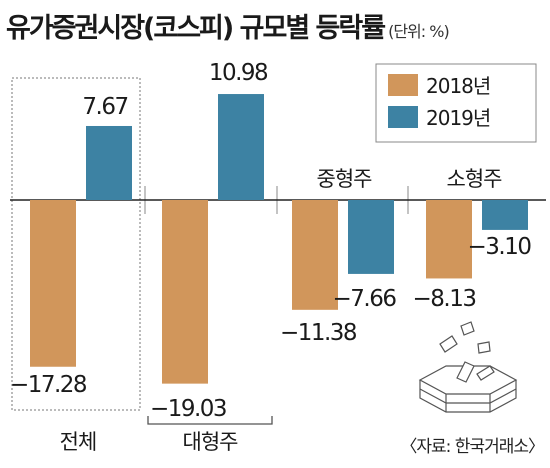  Describe the element at coordinates (456, 103) in the screenshot. I see `legend: 2018년 2019년` at that location.